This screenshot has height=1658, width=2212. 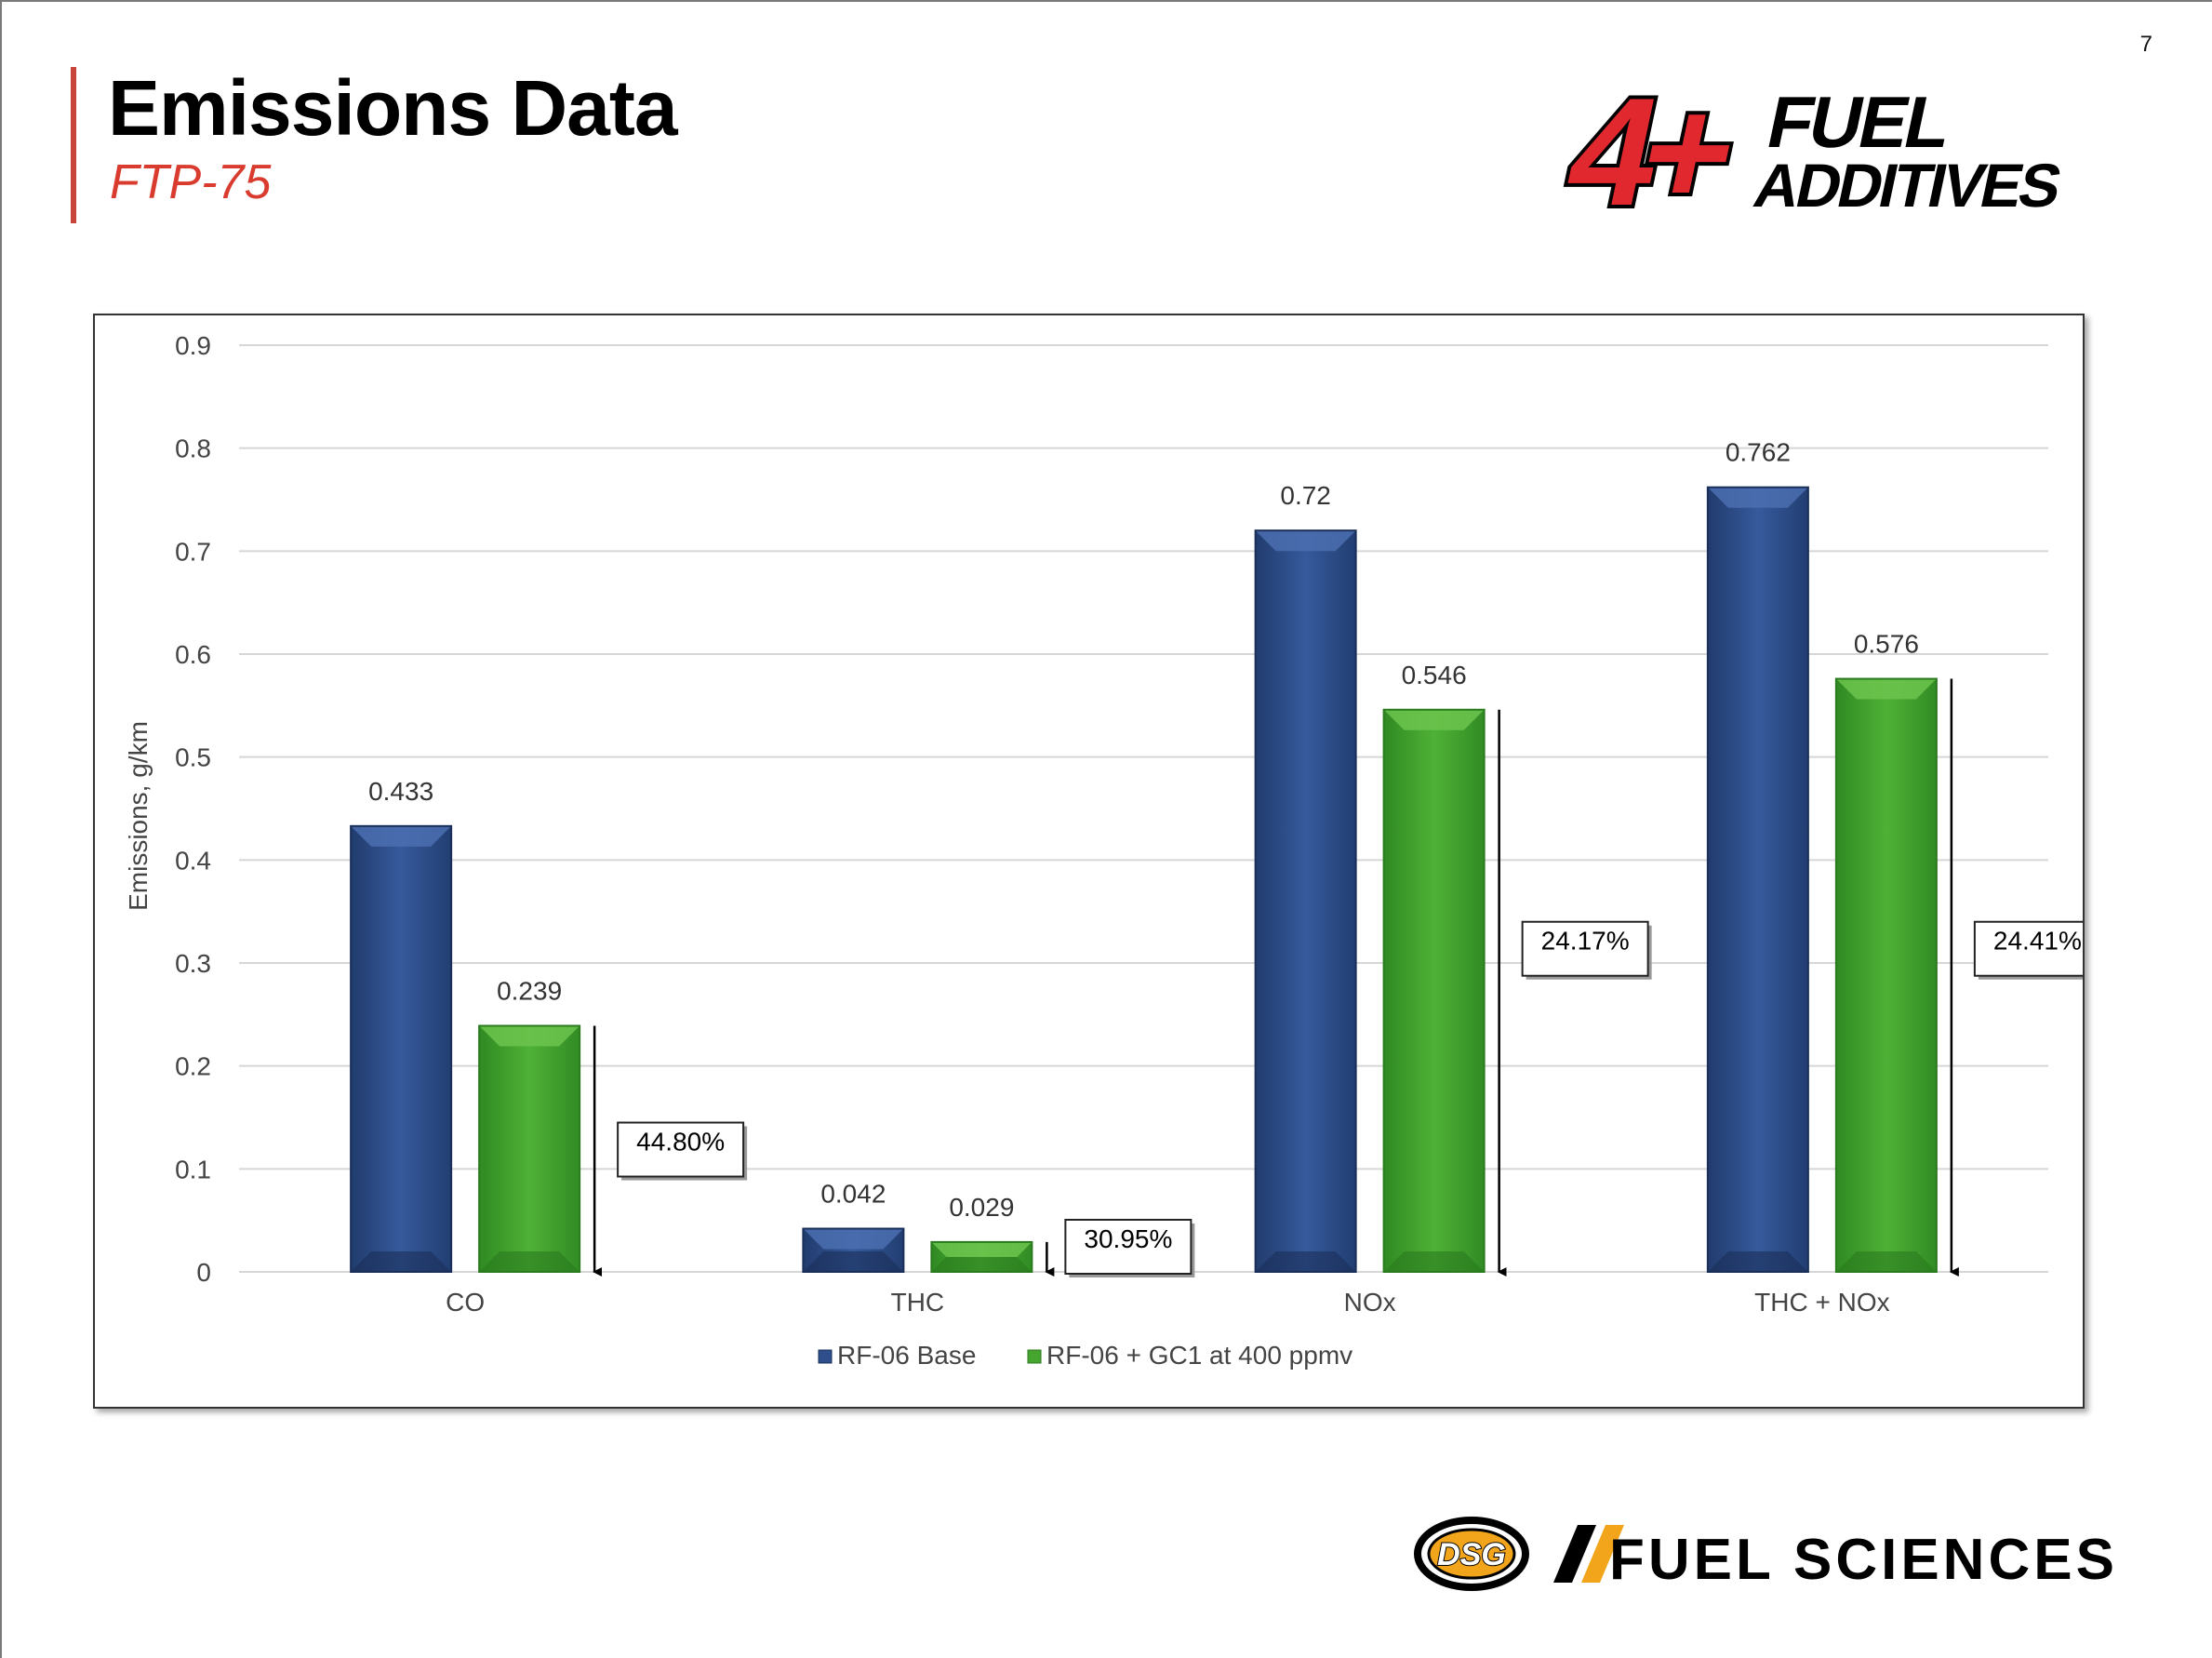 What do you see at coordinates (1199, 1355) in the screenshot?
I see `legend-label: RF-06 + GC1 at 400 ppmv` at bounding box center [1199, 1355].